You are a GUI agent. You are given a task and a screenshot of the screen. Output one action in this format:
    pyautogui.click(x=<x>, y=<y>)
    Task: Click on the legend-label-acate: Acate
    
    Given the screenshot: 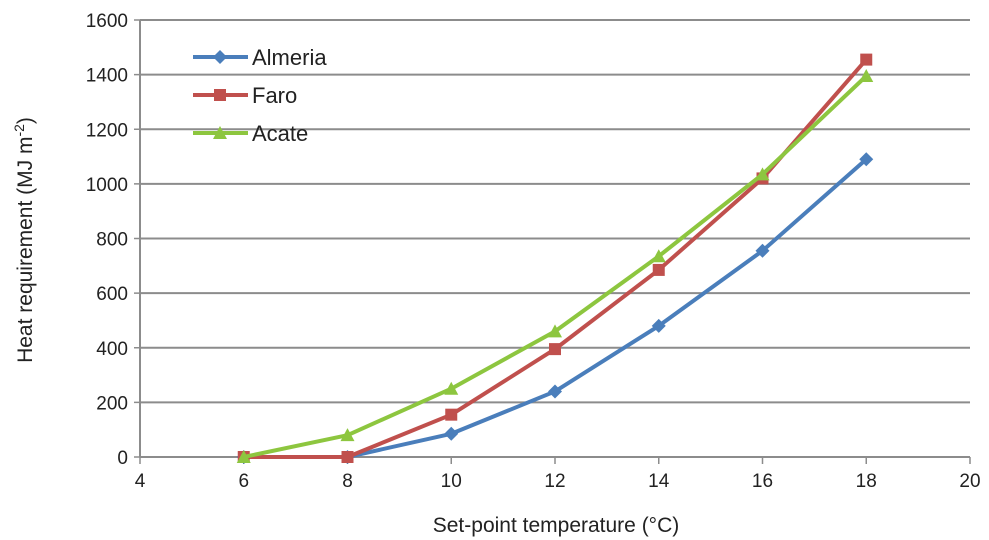 What is the action you would take?
    pyautogui.click(x=280, y=133)
    